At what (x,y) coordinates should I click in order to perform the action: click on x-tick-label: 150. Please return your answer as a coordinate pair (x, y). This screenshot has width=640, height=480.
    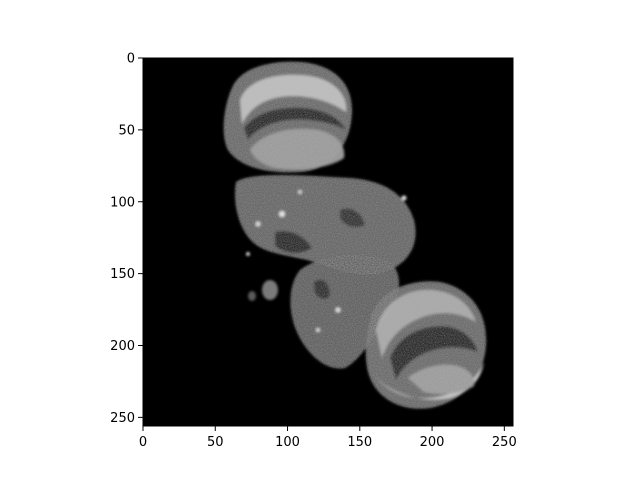
    Looking at the image, I should click on (359, 442).